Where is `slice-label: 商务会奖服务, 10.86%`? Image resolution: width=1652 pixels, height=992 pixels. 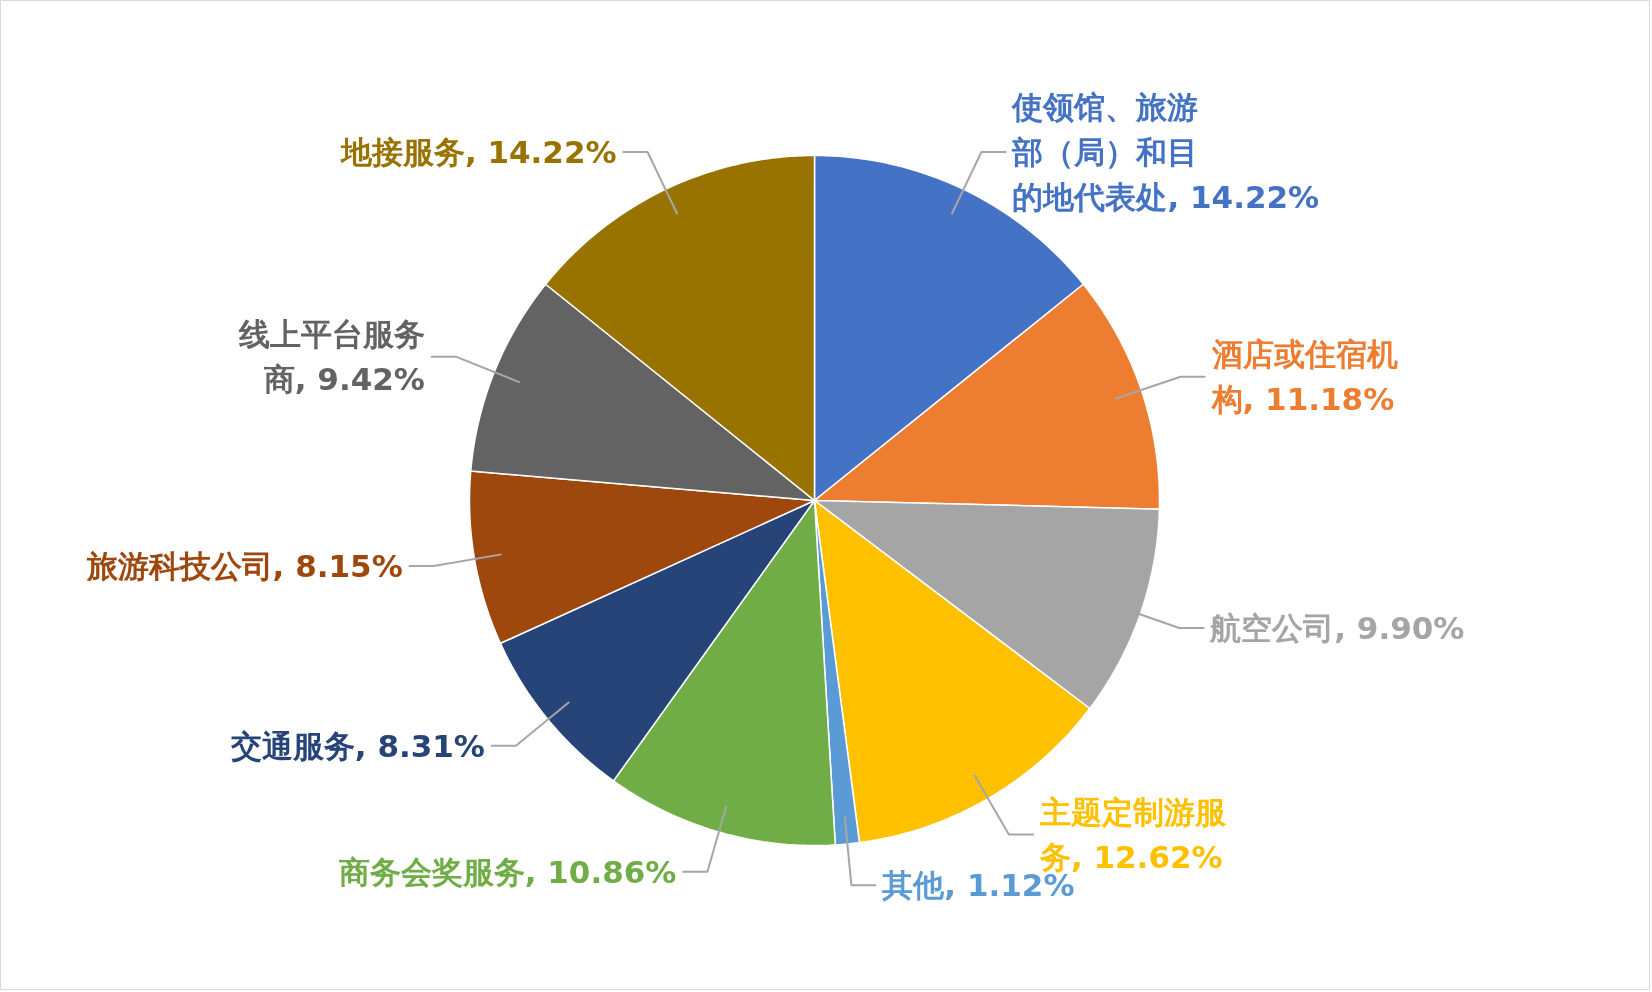 slice-label: 商务会奖服务, 10.86% is located at coordinates (507, 871).